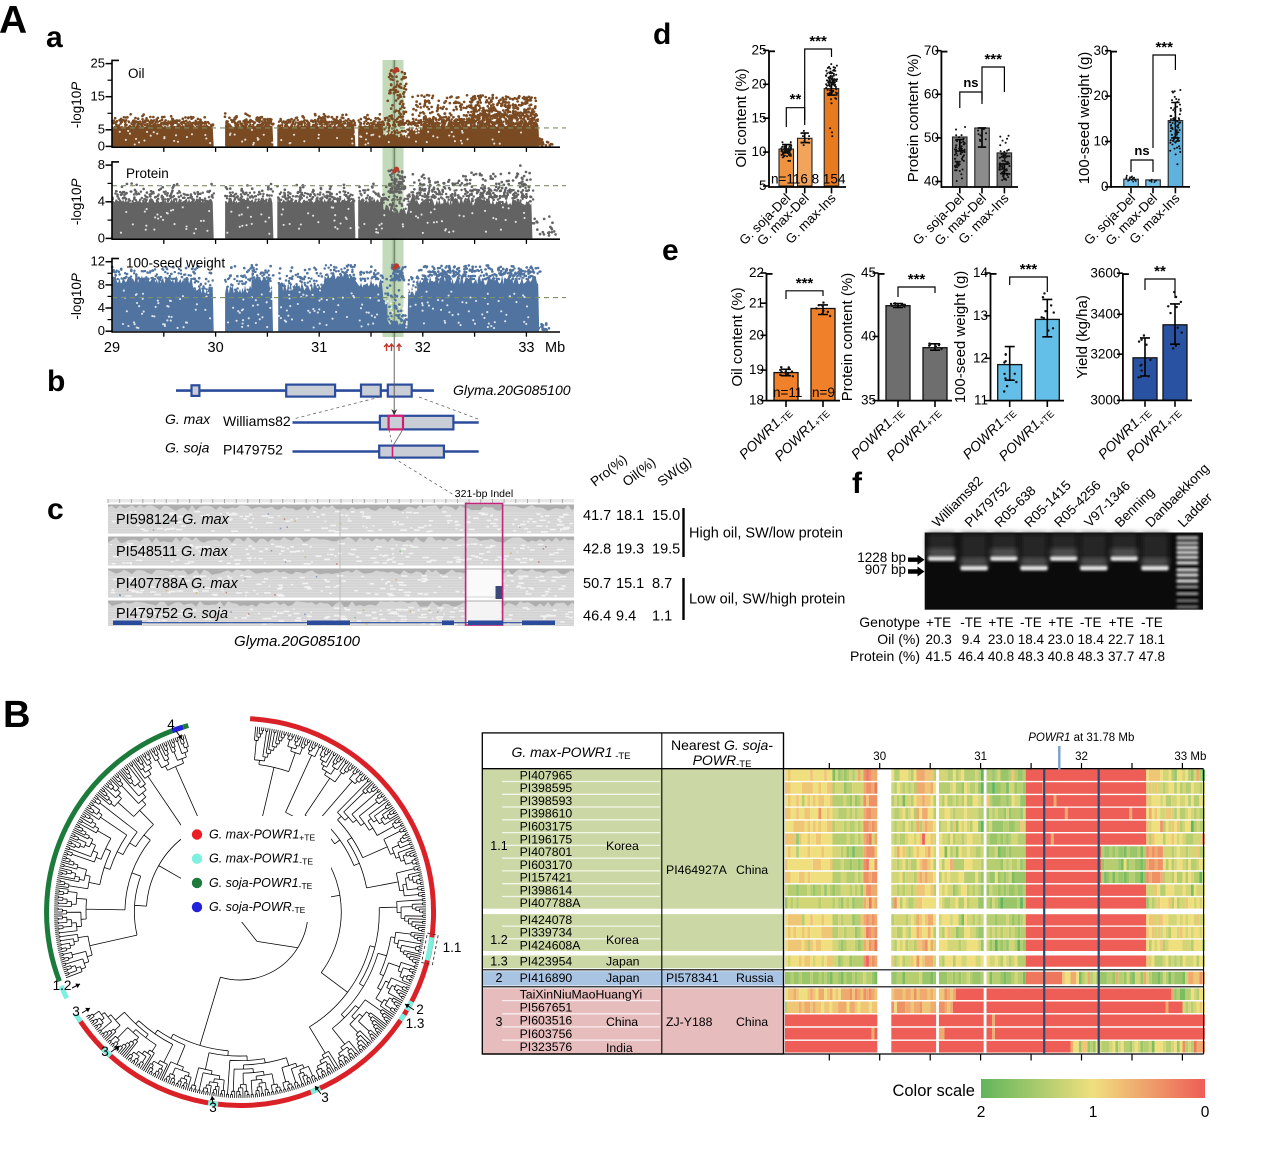 The width and height of the screenshot is (1269, 1159). Describe the element at coordinates (868, 336) in the screenshot. I see `svg-text: 40` at that location.